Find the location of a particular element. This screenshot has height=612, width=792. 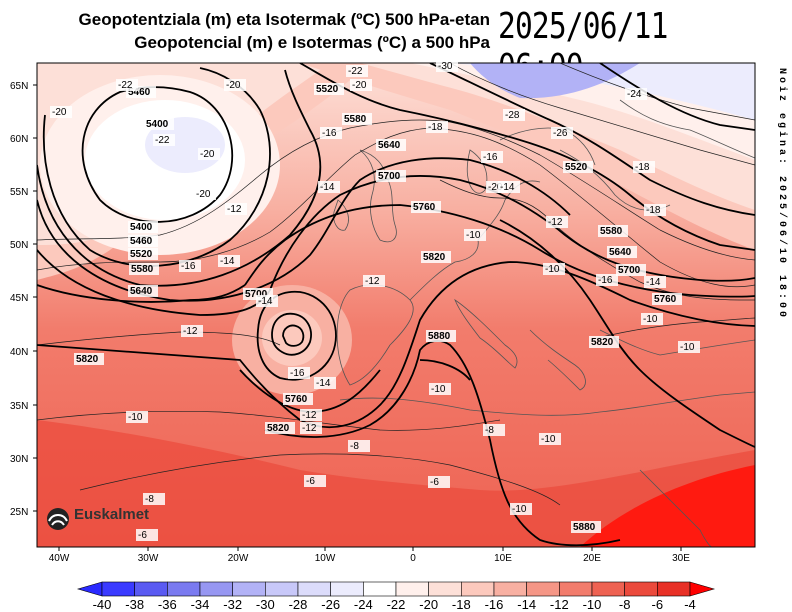

lat-tick-label: 35N is located at coordinates (19, 406).